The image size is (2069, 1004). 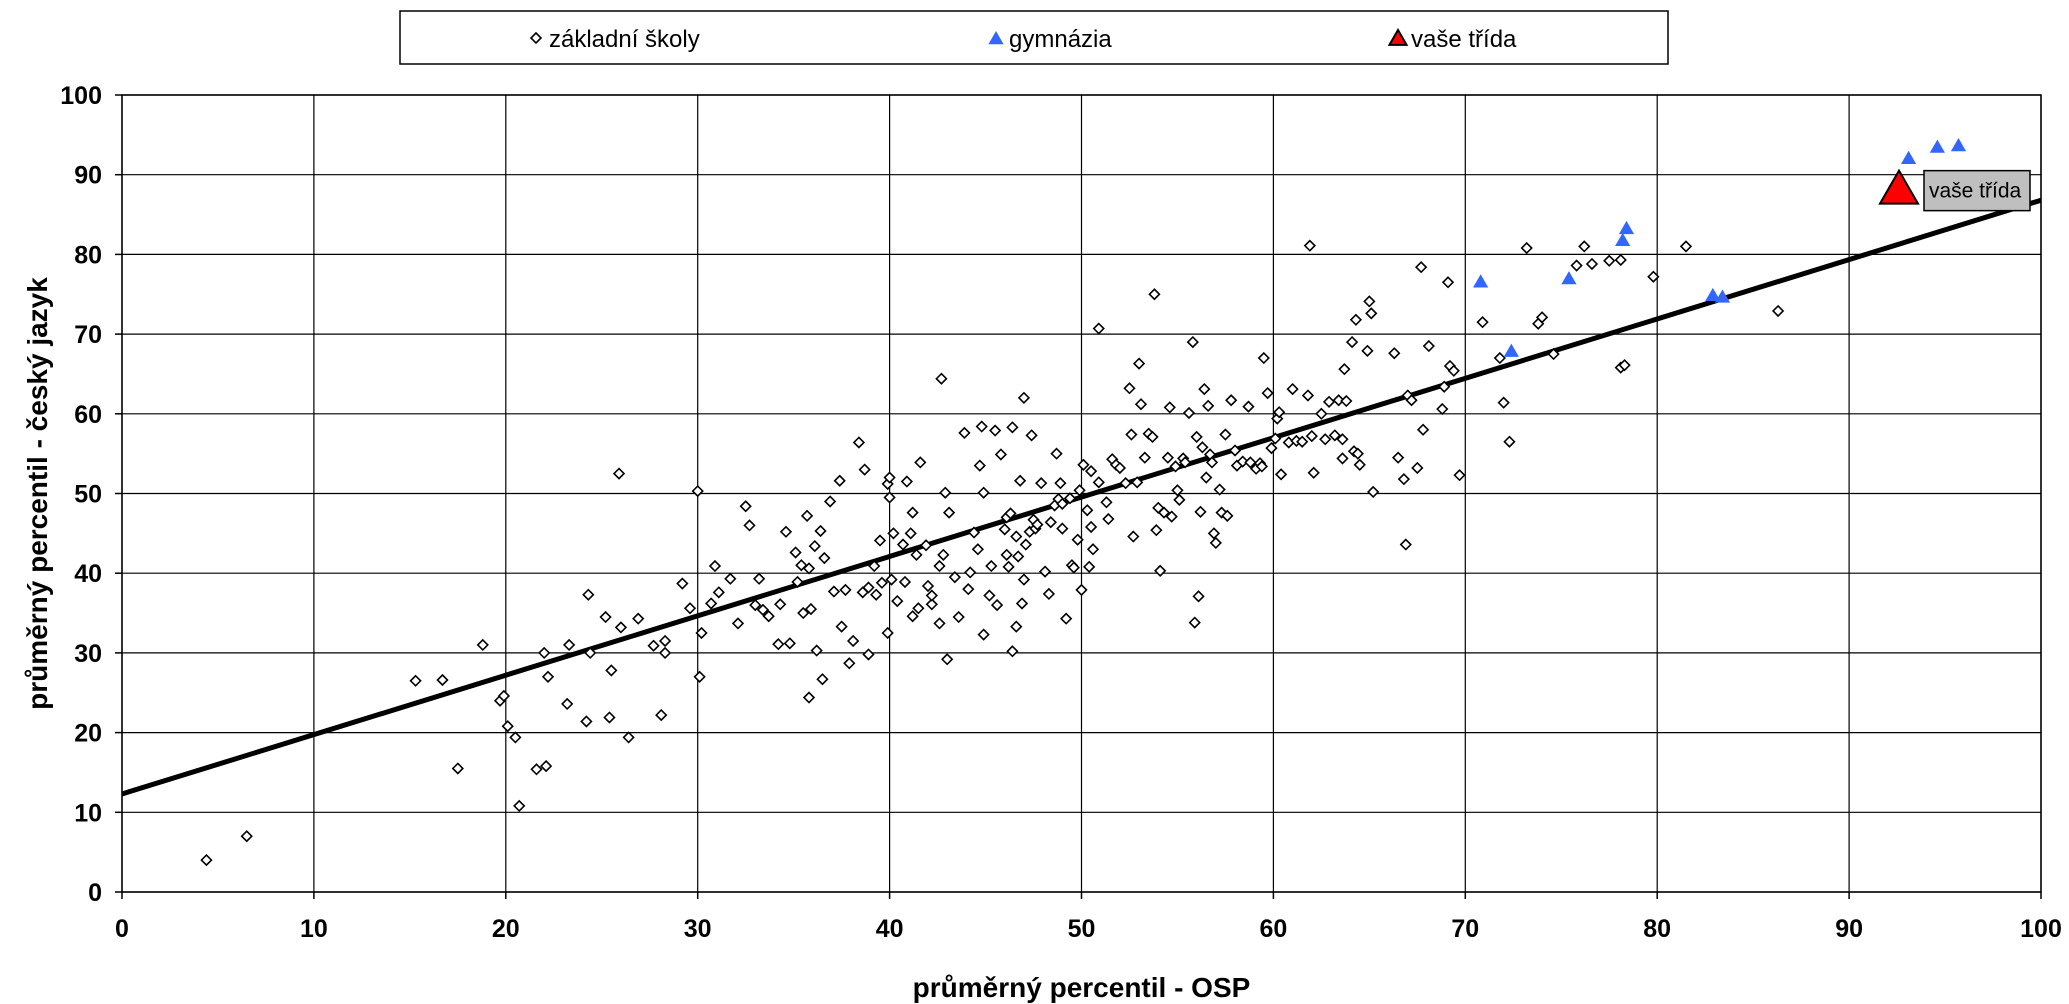 I want to click on y-tick-label: 100, so click(x=81, y=96).